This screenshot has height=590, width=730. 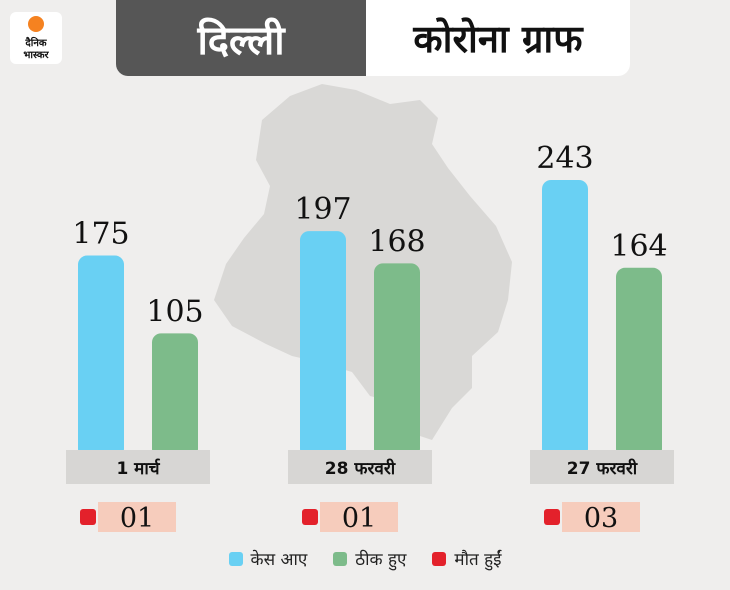 What do you see at coordinates (478, 560) in the screenshot?
I see `legend-label-deaths: मौत हुईं` at bounding box center [478, 560].